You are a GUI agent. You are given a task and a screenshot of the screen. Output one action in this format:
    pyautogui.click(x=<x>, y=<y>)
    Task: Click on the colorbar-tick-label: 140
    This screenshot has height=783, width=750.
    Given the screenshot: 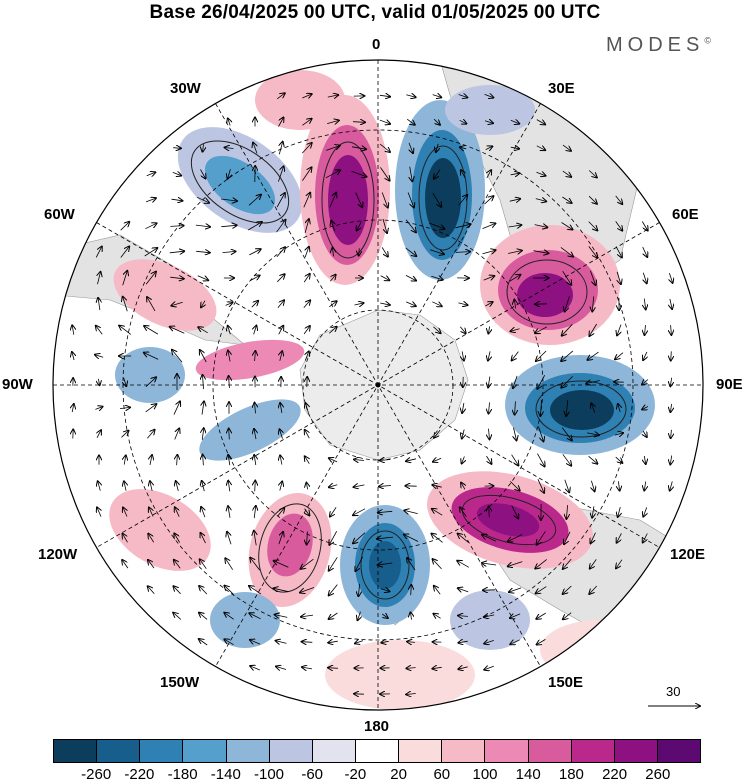 What is the action you would take?
    pyautogui.click(x=528, y=774)
    